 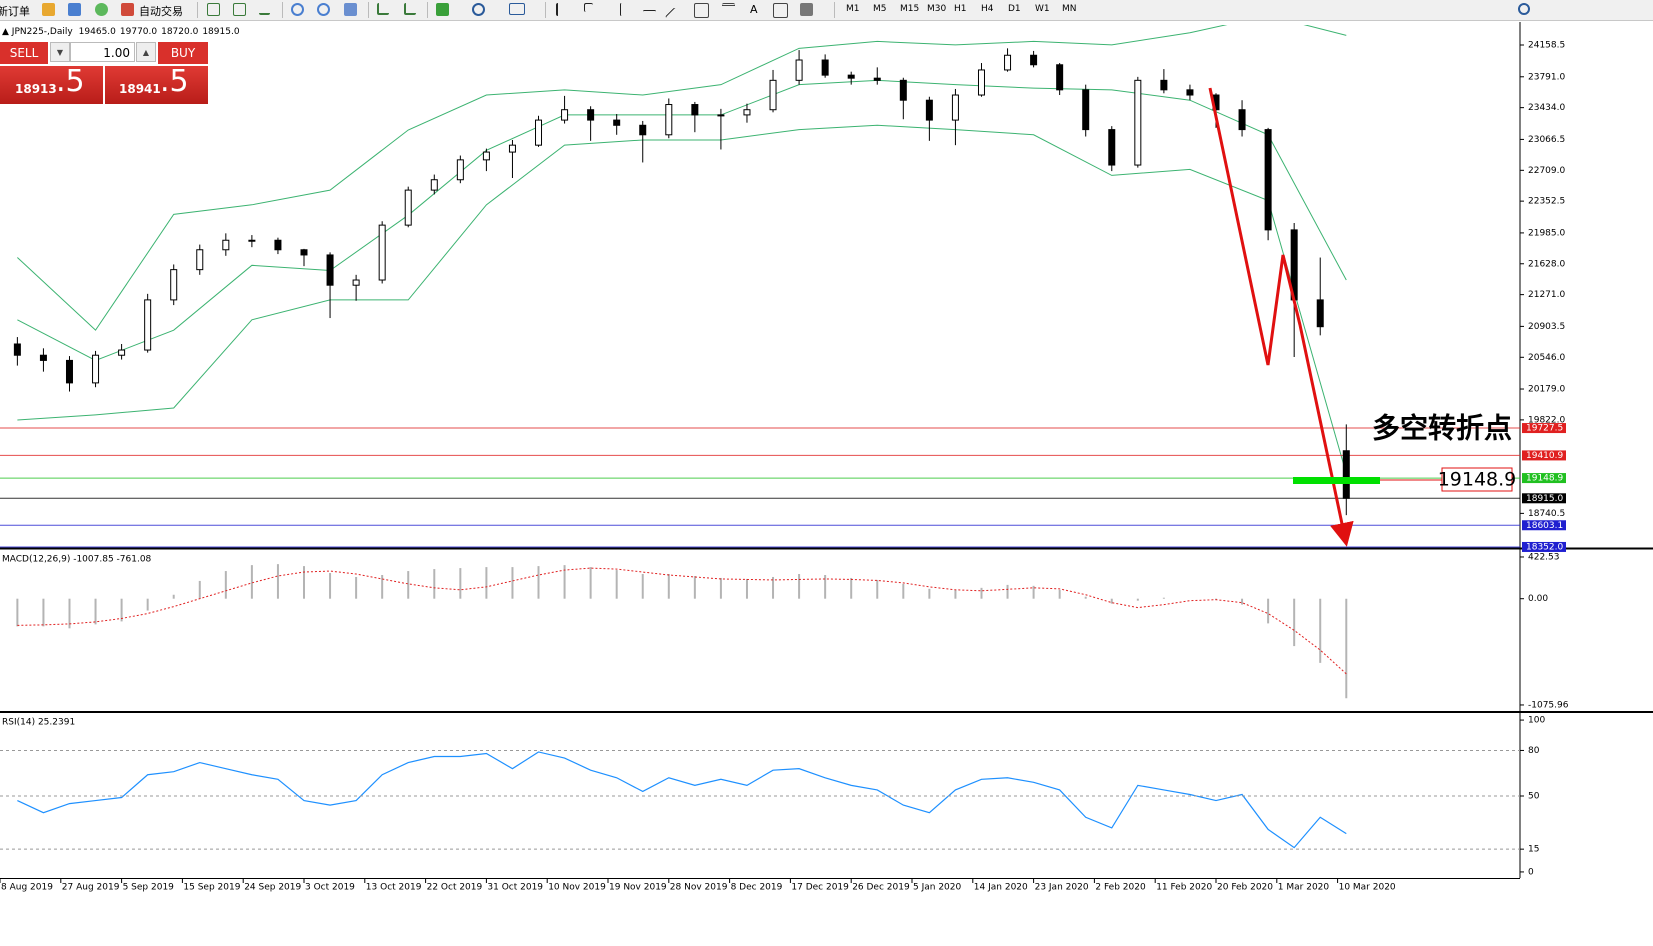 What do you see at coordinates (102, 52) in the screenshot?
I see `lot-input: 1.00` at bounding box center [102, 52].